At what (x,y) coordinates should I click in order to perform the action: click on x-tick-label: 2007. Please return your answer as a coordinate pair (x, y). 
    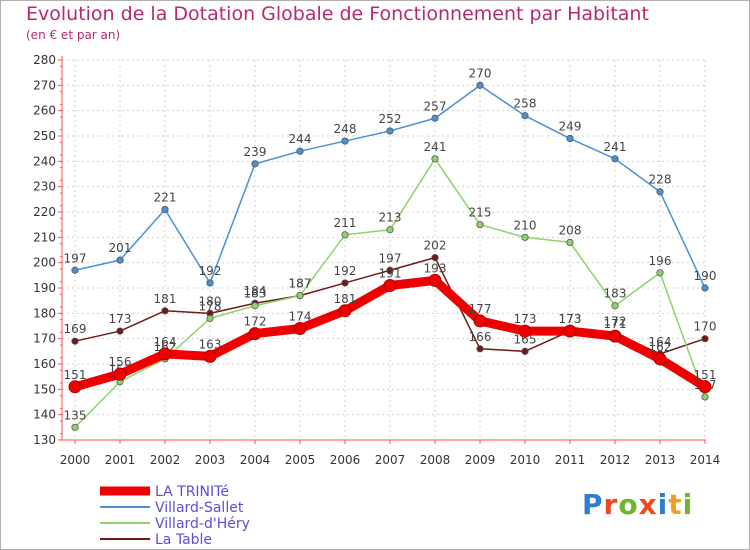
    Looking at the image, I should click on (390, 460).